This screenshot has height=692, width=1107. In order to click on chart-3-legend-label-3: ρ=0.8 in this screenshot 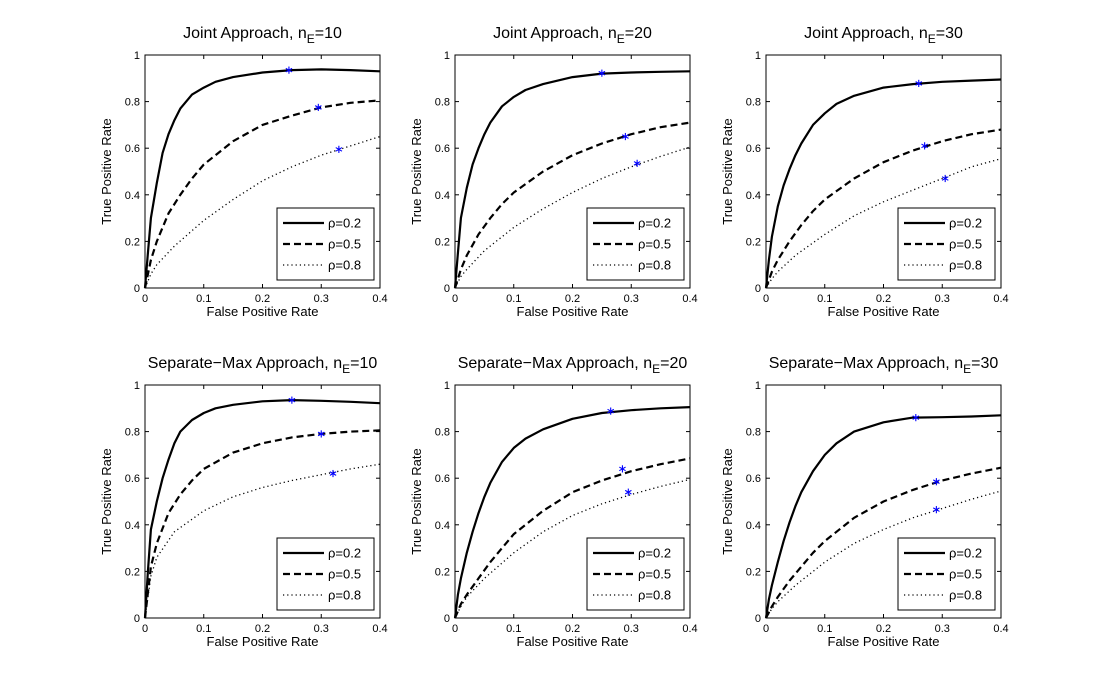, I will do `click(965, 265)`.